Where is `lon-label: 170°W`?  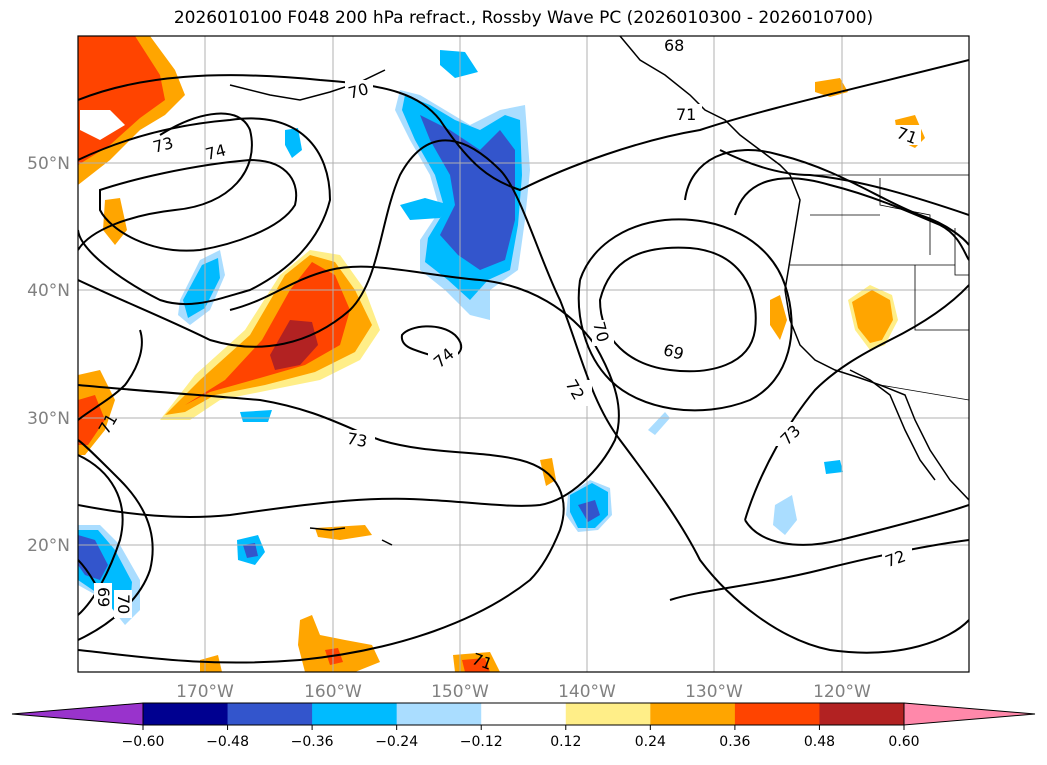 lon-label: 170°W is located at coordinates (205, 692).